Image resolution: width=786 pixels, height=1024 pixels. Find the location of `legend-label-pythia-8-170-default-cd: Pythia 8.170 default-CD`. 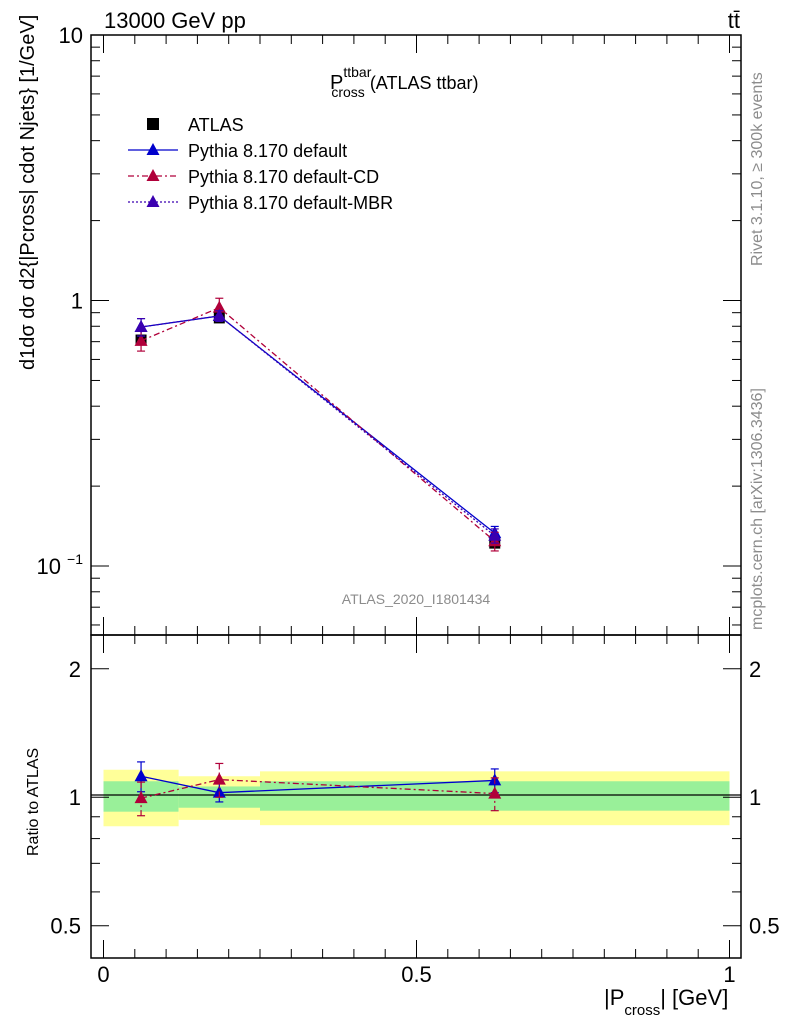

legend-label-pythia-8-170-default-cd: Pythia 8.170 default-CD is located at coordinates (283, 177).